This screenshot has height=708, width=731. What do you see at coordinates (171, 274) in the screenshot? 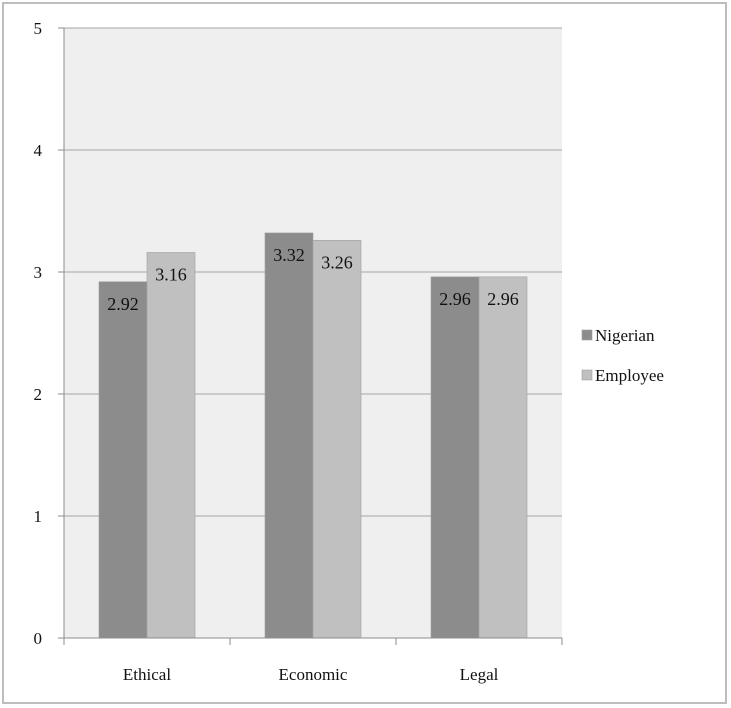
I see `data-label: 3.16` at bounding box center [171, 274].